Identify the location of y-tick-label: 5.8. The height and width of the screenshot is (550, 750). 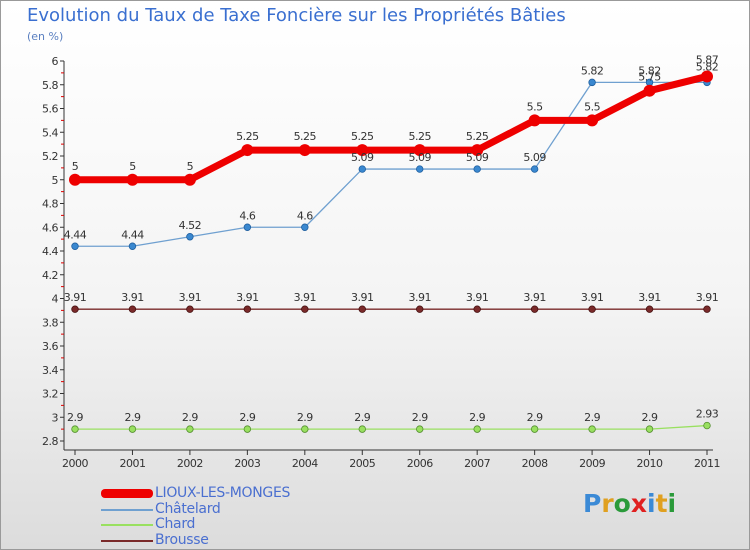
(50, 85).